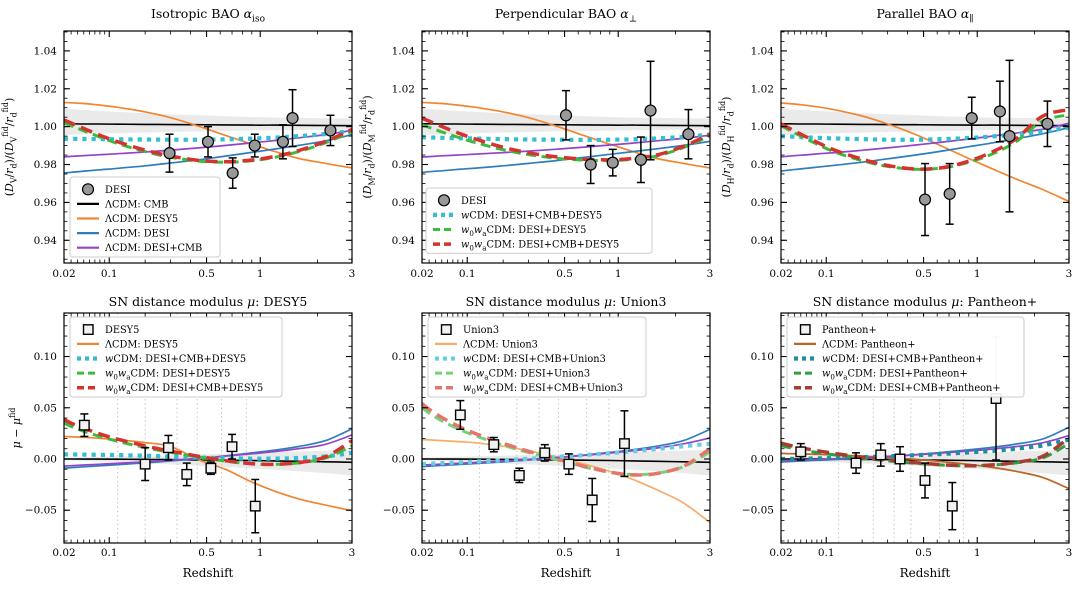  I want to click on panel-title: SN distance modulus μ: Pantheon+, so click(924, 302).